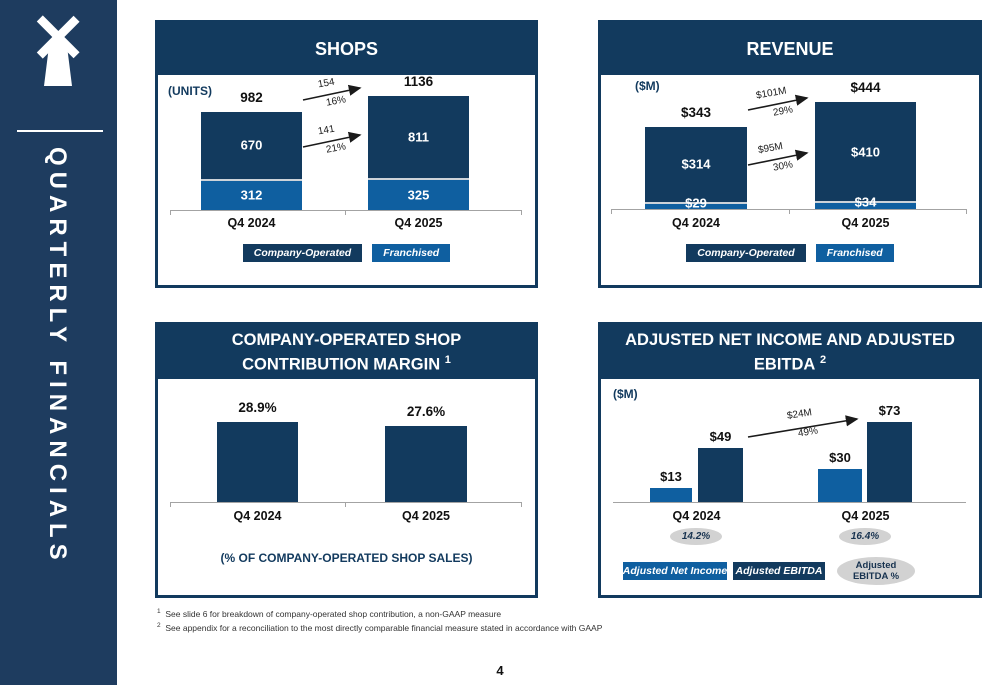  Describe the element at coordinates (770, 148) in the screenshot. I see `arrow-value-label: $95M` at that location.